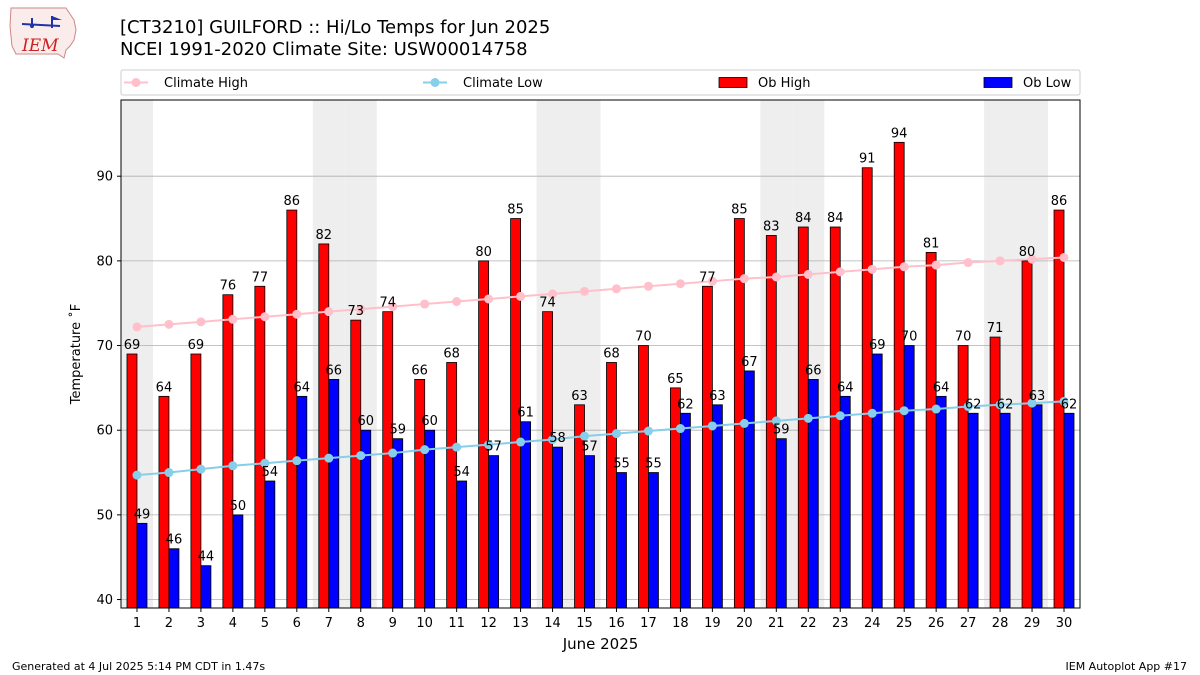  Describe the element at coordinates (43, 33) in the screenshot. I see `iem-logo: IEM` at that location.